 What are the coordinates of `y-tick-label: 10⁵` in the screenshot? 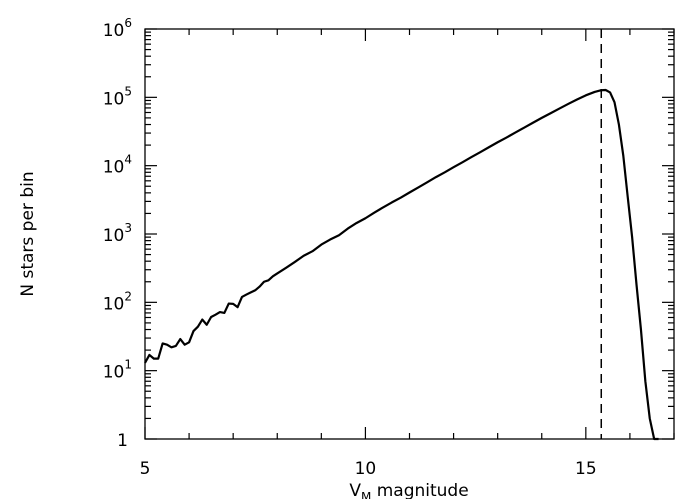 It's located at (117, 96).